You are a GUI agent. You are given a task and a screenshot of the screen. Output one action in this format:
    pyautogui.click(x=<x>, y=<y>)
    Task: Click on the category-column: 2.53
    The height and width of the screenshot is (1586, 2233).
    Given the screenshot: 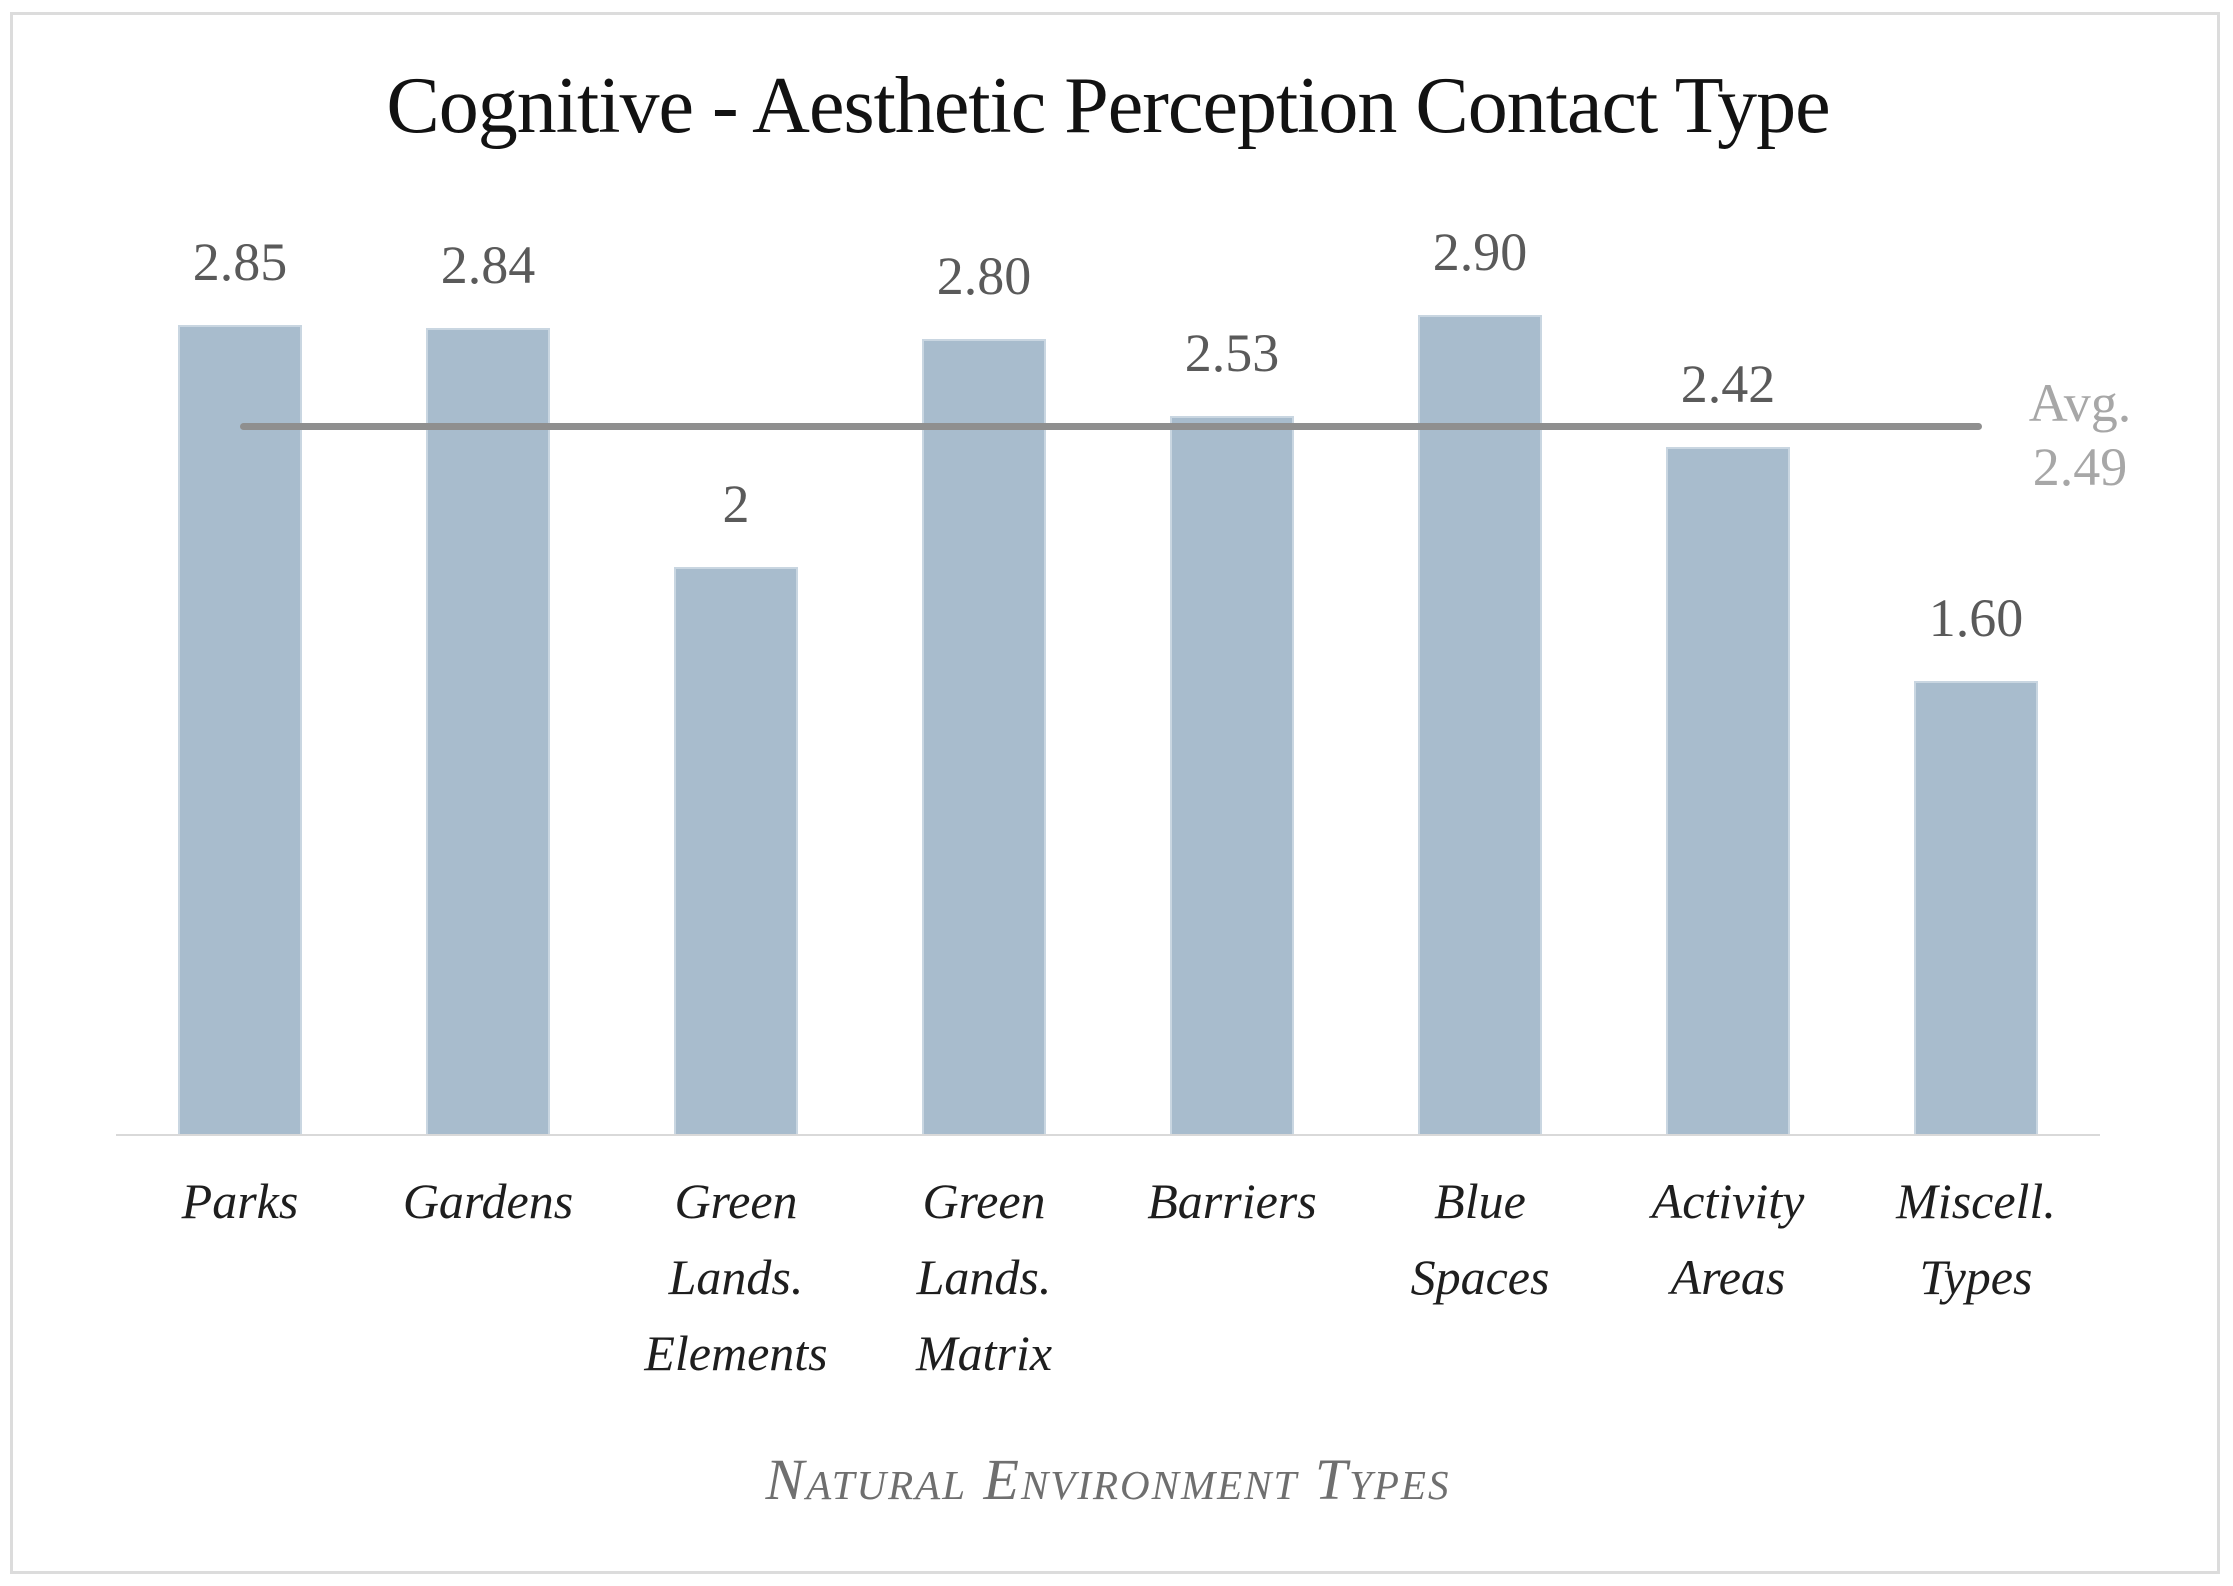 What is the action you would take?
    pyautogui.click(x=1232, y=680)
    